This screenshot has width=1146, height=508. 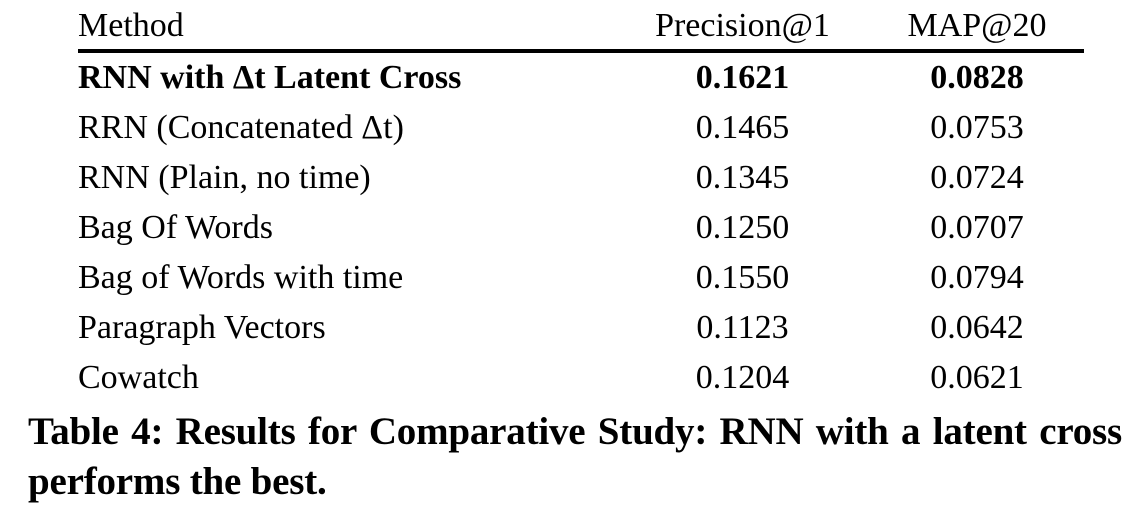 I want to click on map-cell: 0.0621, so click(x=977, y=377).